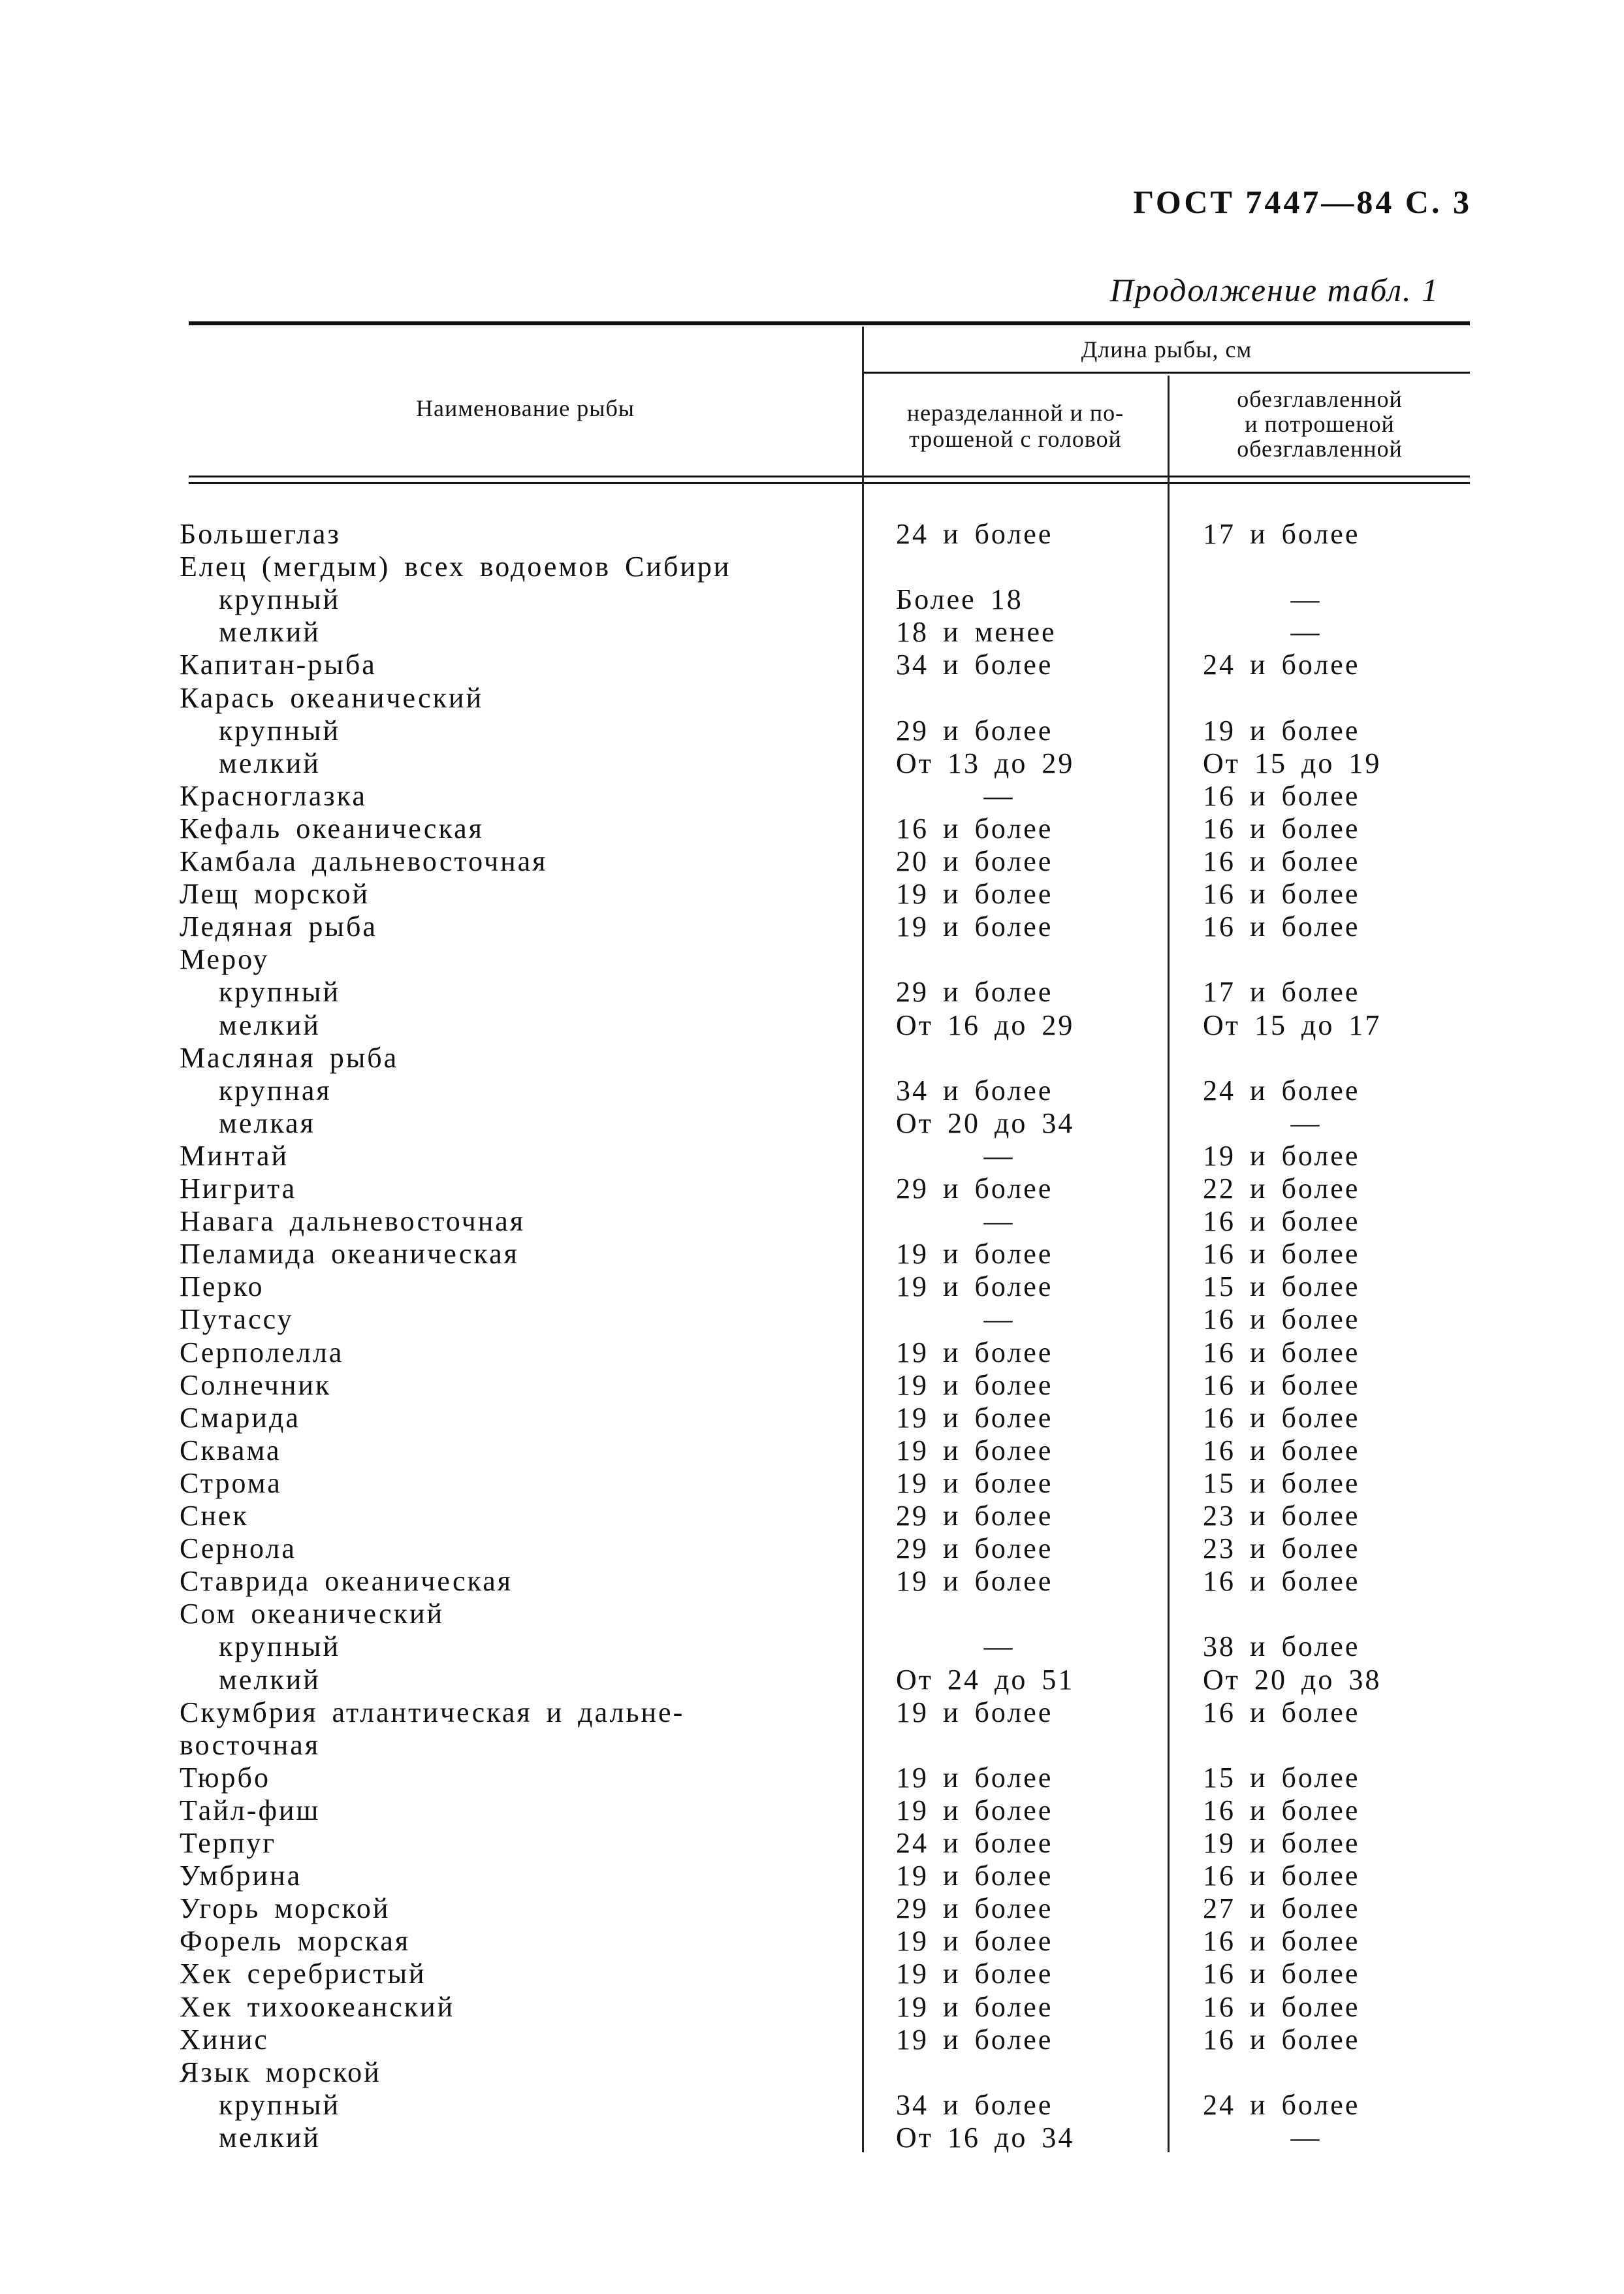  Describe the element at coordinates (1292, 1025) in the screenshot. I see `length-headless: От 15 до 17` at that location.